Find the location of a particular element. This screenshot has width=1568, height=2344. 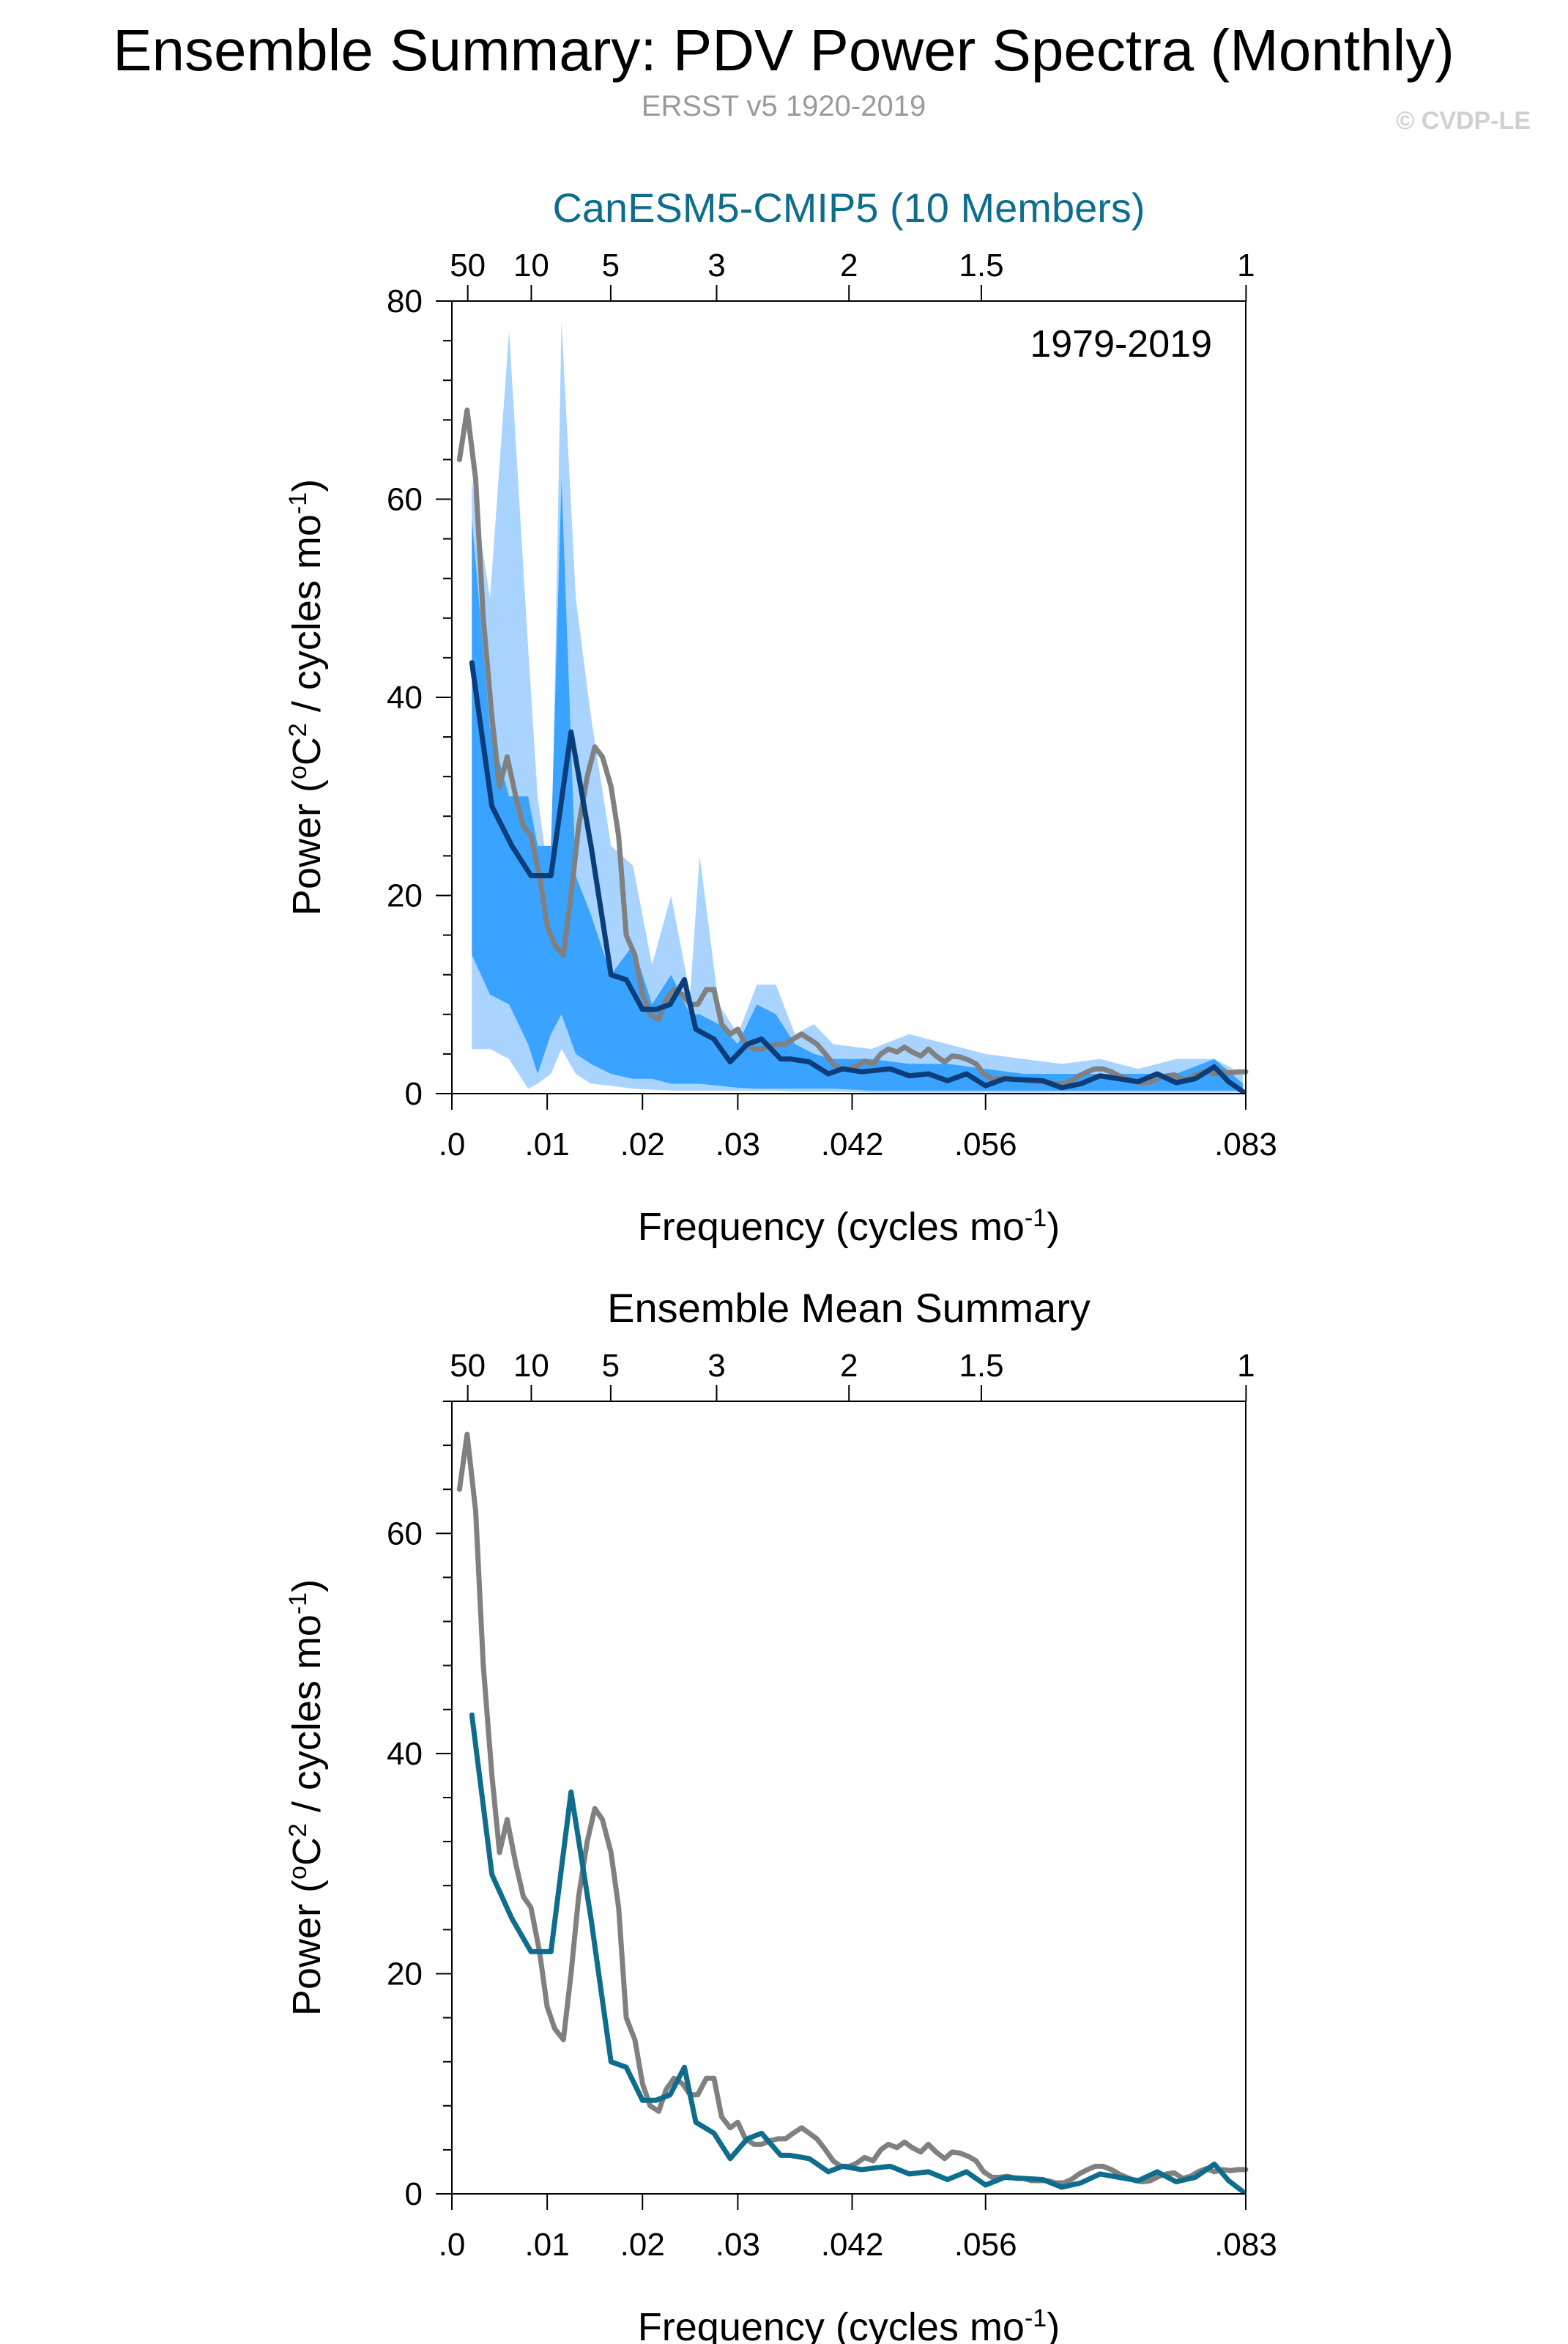

copyright-notice: © CVDP-LE is located at coordinates (1463, 121).